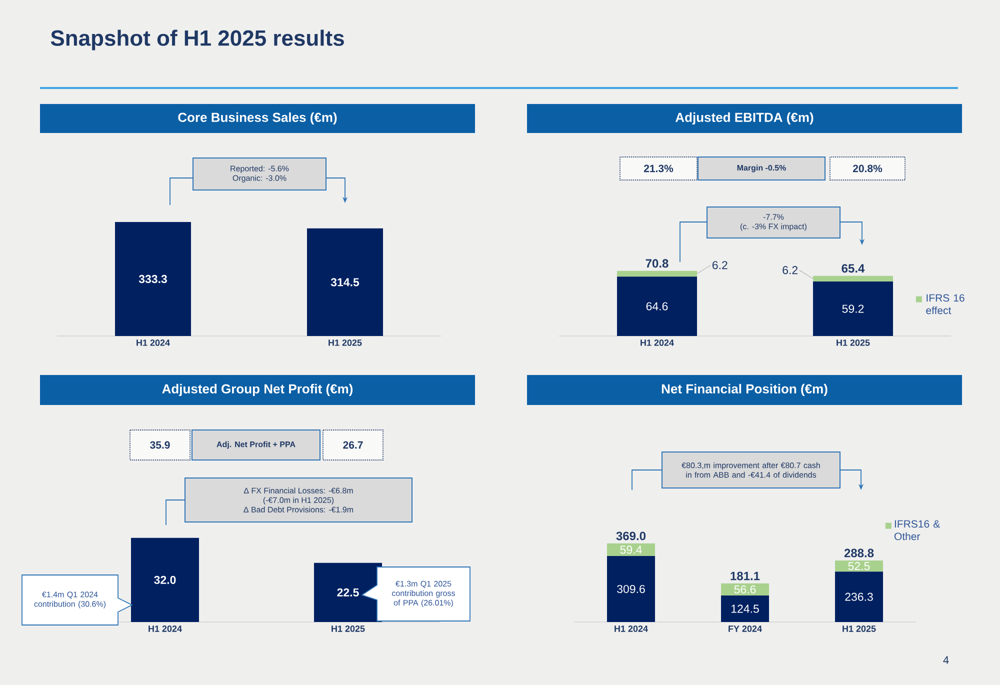 The image size is (1000, 685). I want to click on text: 26.7, so click(353, 445).